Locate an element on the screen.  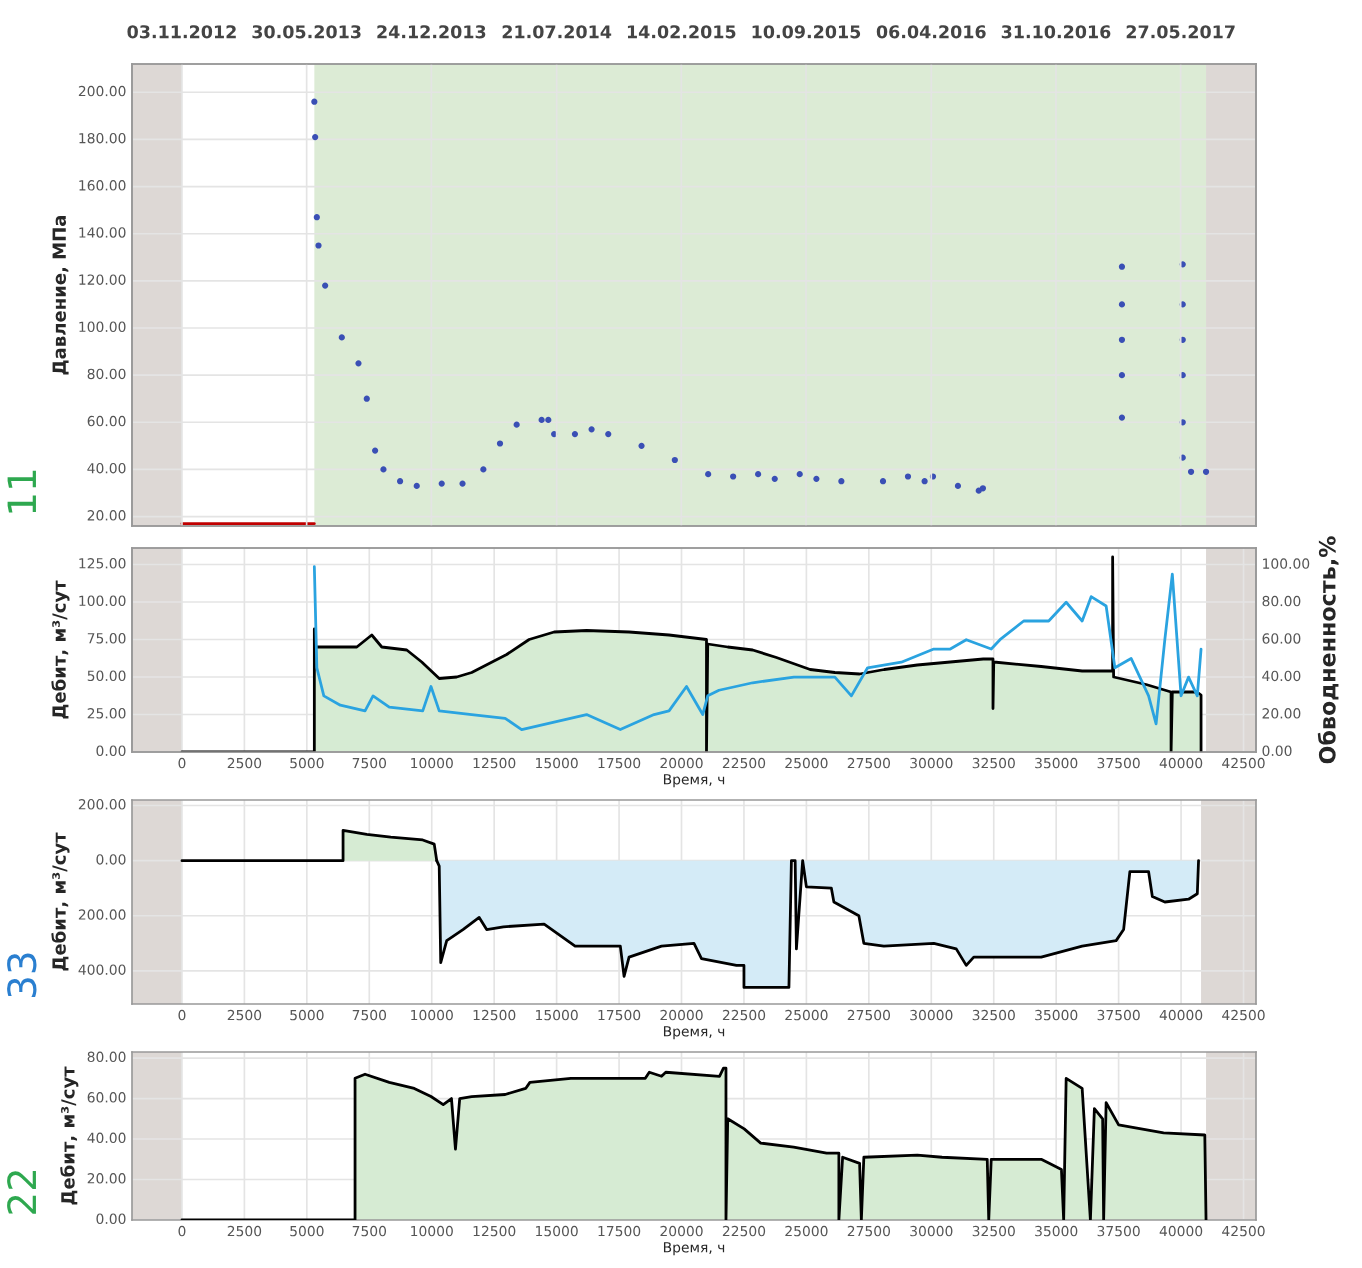
text: 11 is located at coordinates (21, 491).